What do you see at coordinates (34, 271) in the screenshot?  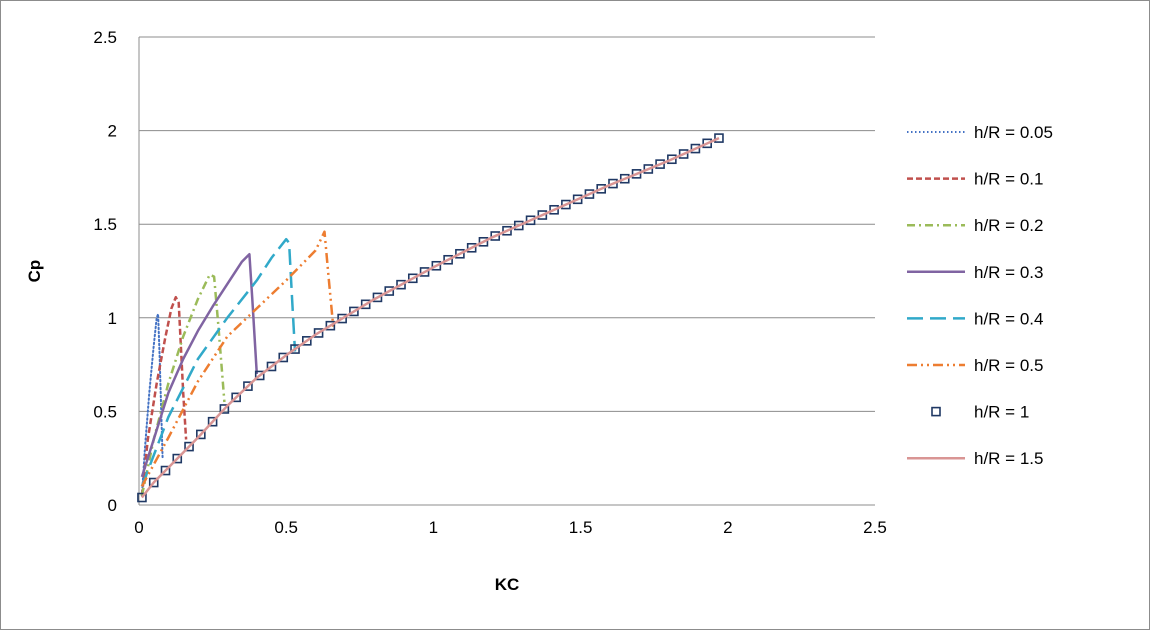 I see `y-axis-title: Cp` at bounding box center [34, 271].